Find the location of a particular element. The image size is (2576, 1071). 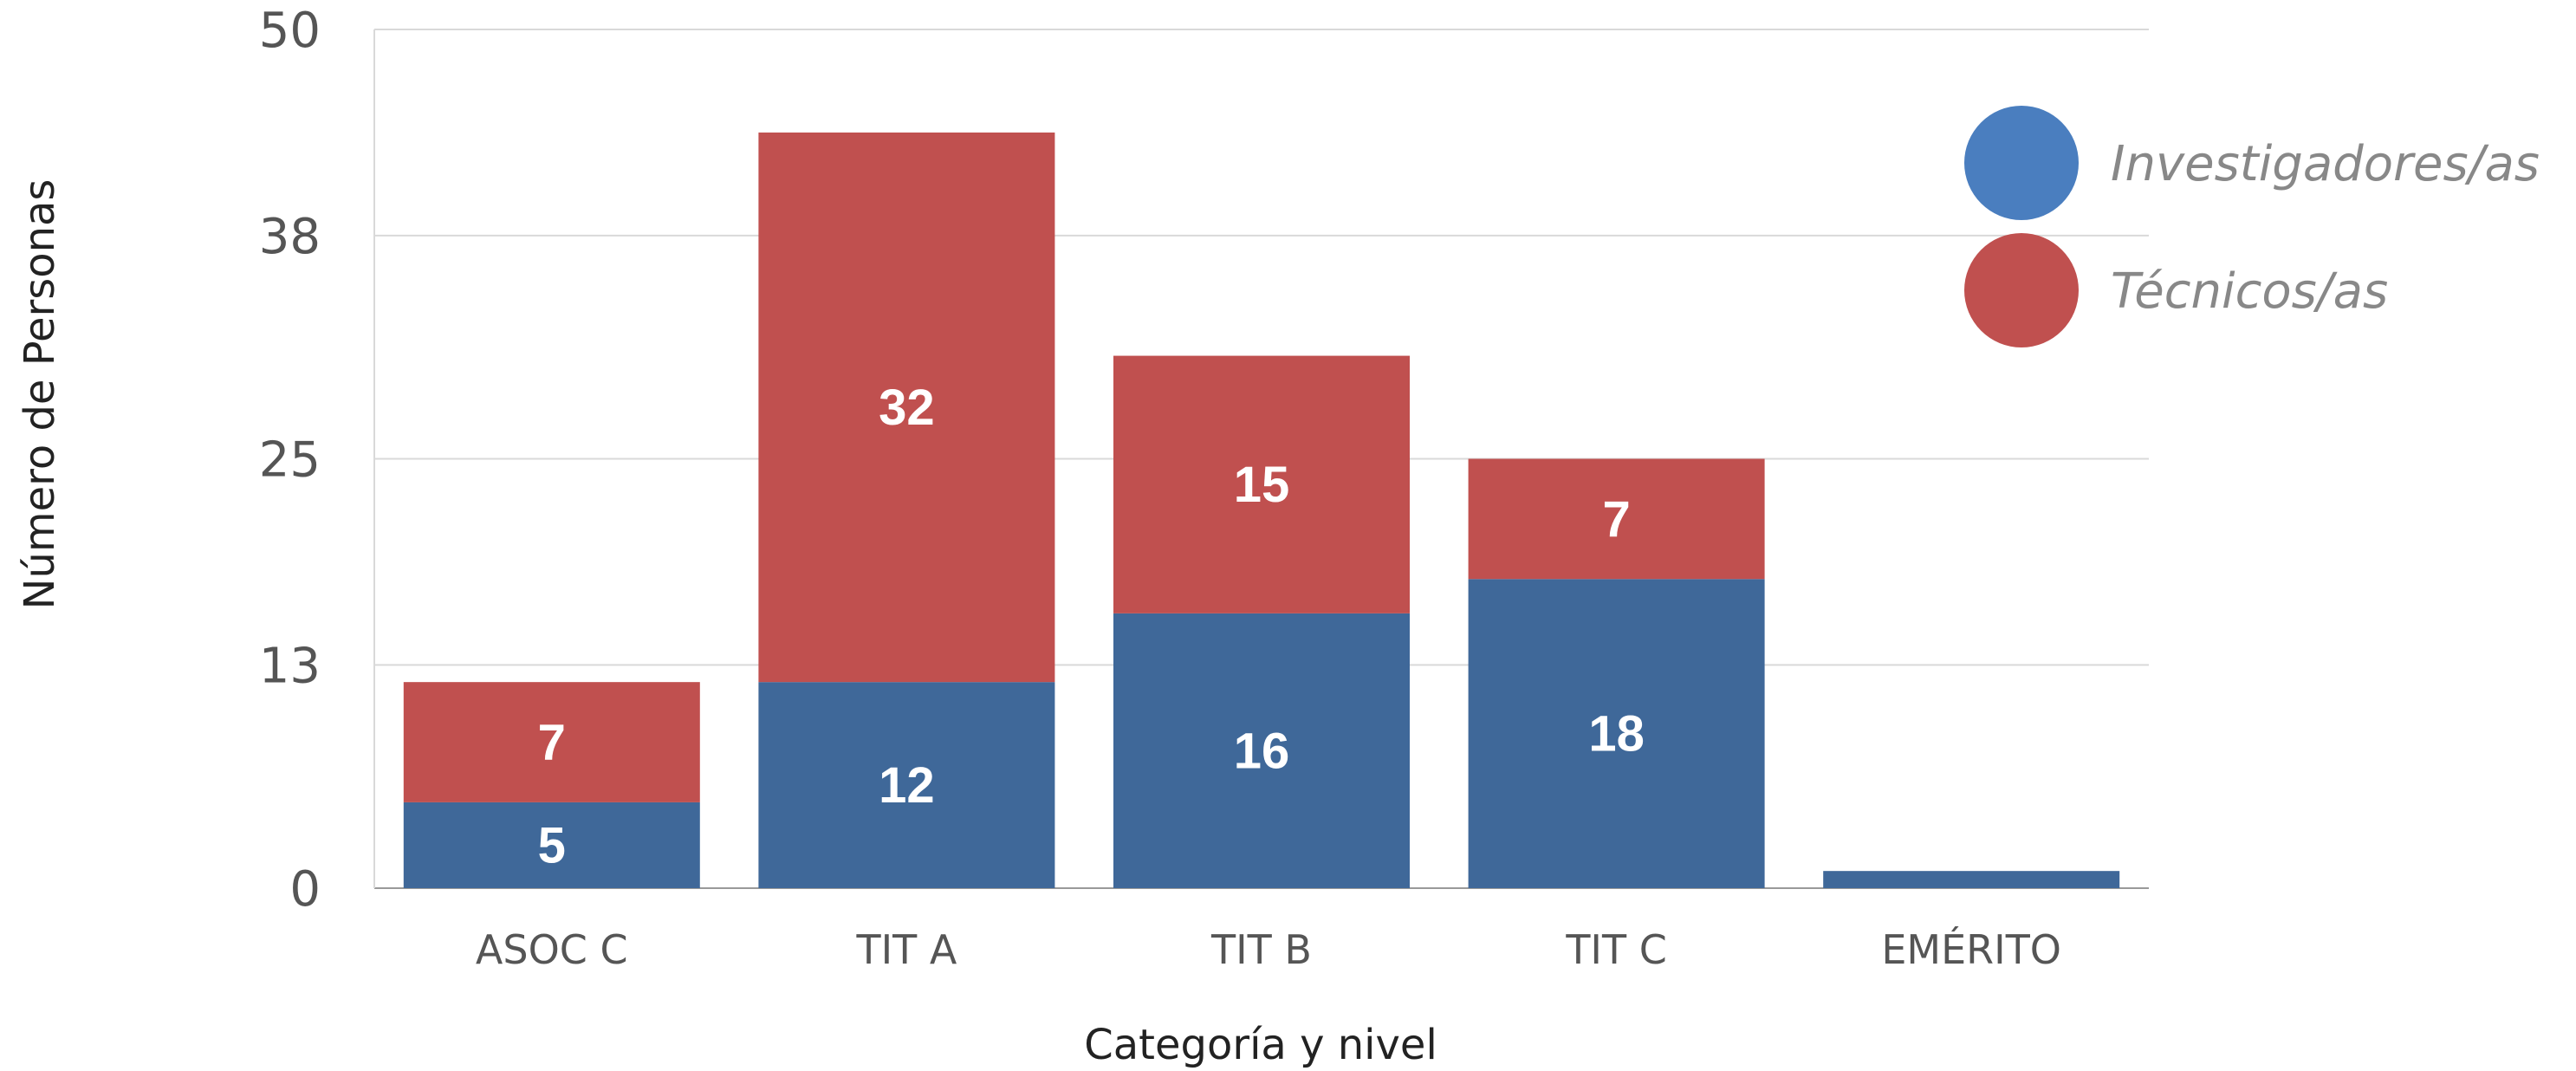

y-tick-label: 0 is located at coordinates (305, 889).